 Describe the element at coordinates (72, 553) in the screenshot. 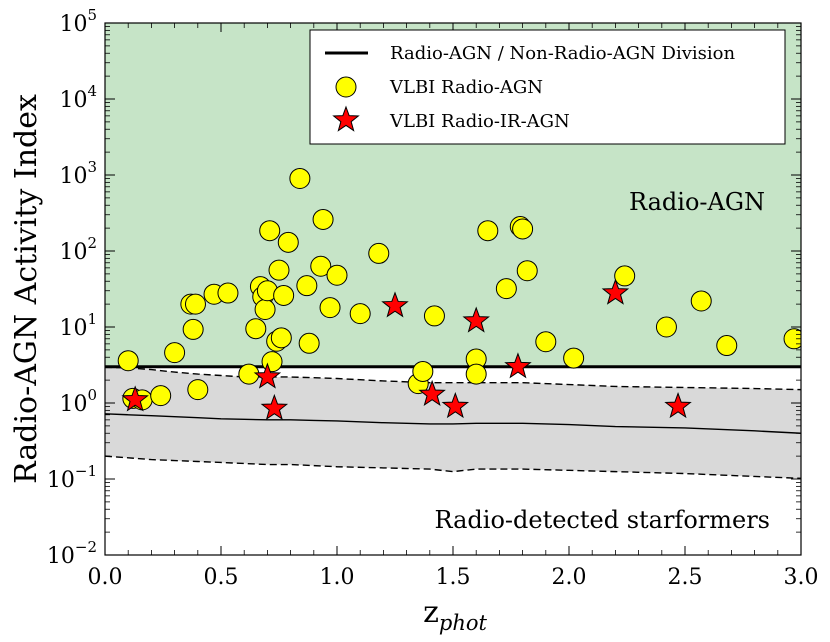

I see `y-tick-label: 10⁻²` at that location.